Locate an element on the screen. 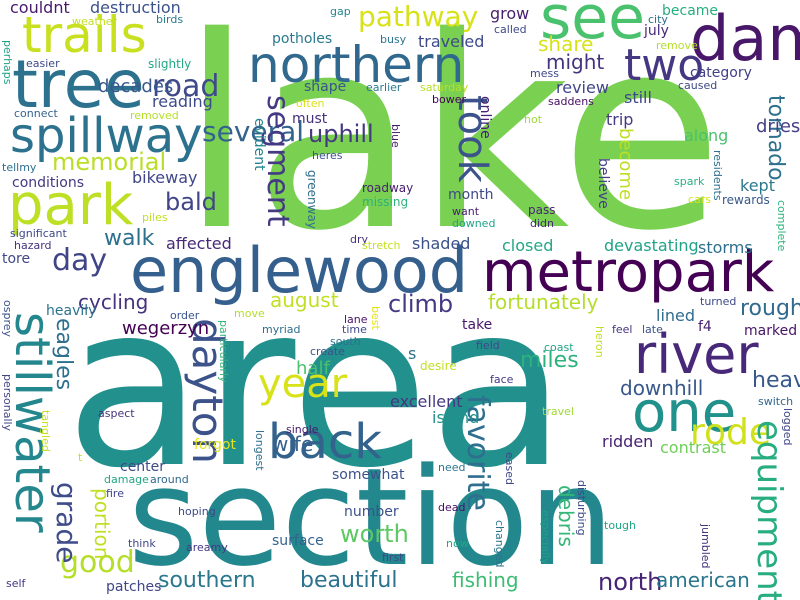  word-see: see is located at coordinates (593, 26).